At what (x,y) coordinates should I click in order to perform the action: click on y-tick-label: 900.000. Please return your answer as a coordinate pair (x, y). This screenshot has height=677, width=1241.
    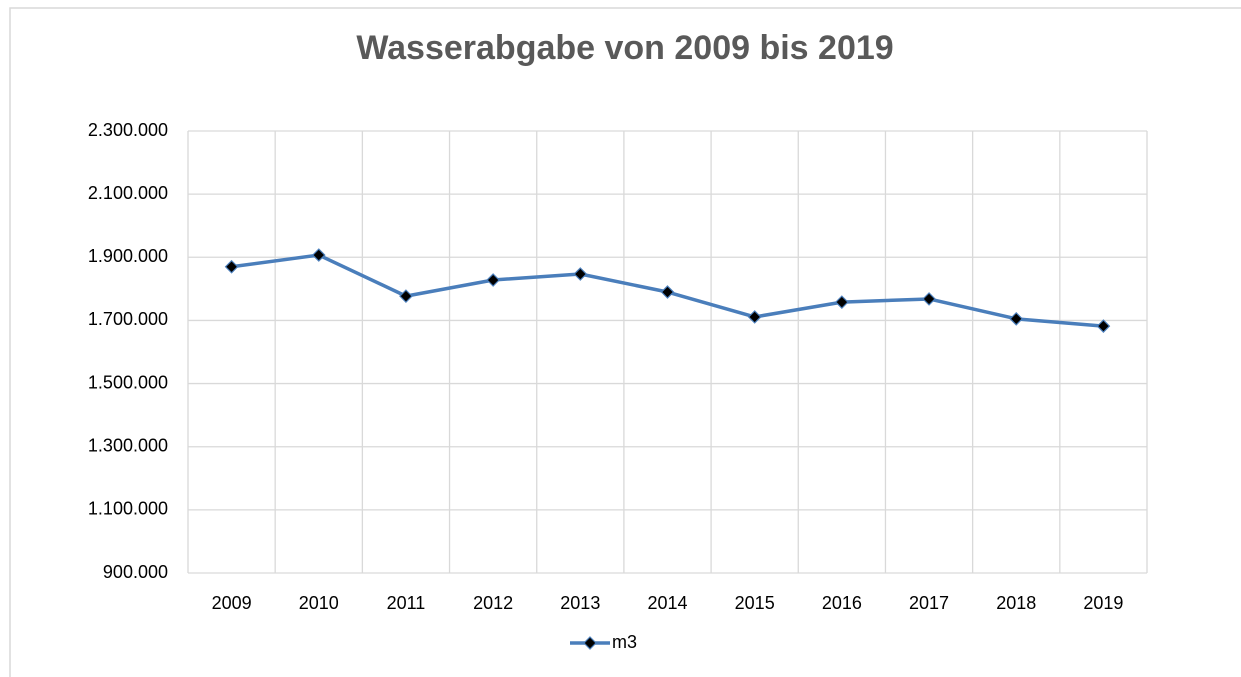
    Looking at the image, I should click on (135, 572).